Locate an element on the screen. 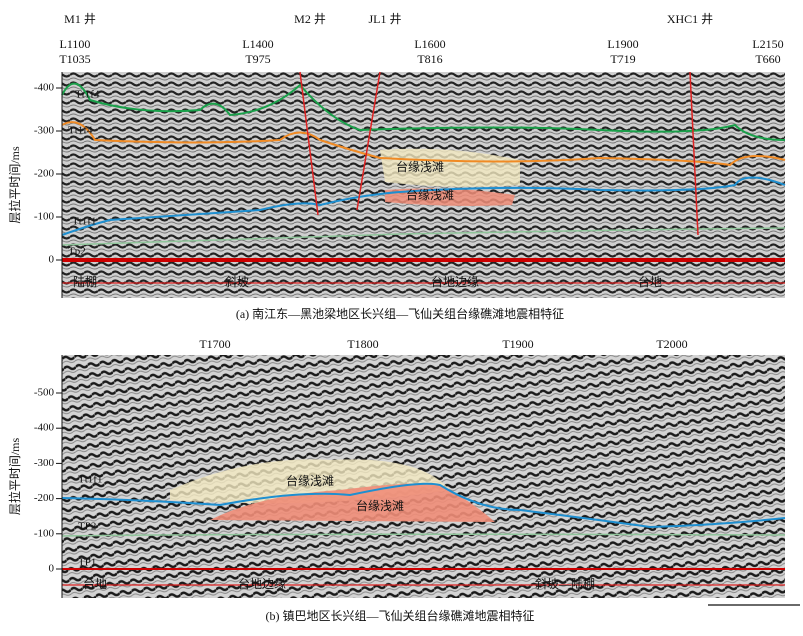  horizon-label: Tp2 is located at coordinates (77, 252).